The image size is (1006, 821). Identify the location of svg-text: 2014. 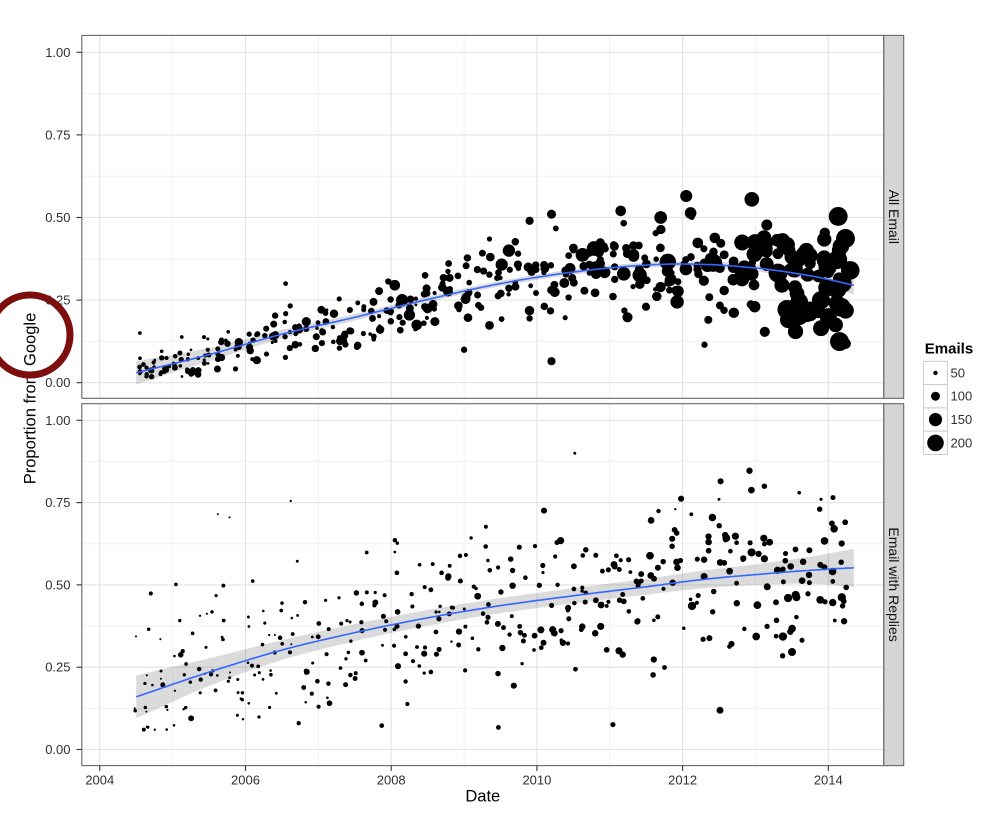
(828, 780).